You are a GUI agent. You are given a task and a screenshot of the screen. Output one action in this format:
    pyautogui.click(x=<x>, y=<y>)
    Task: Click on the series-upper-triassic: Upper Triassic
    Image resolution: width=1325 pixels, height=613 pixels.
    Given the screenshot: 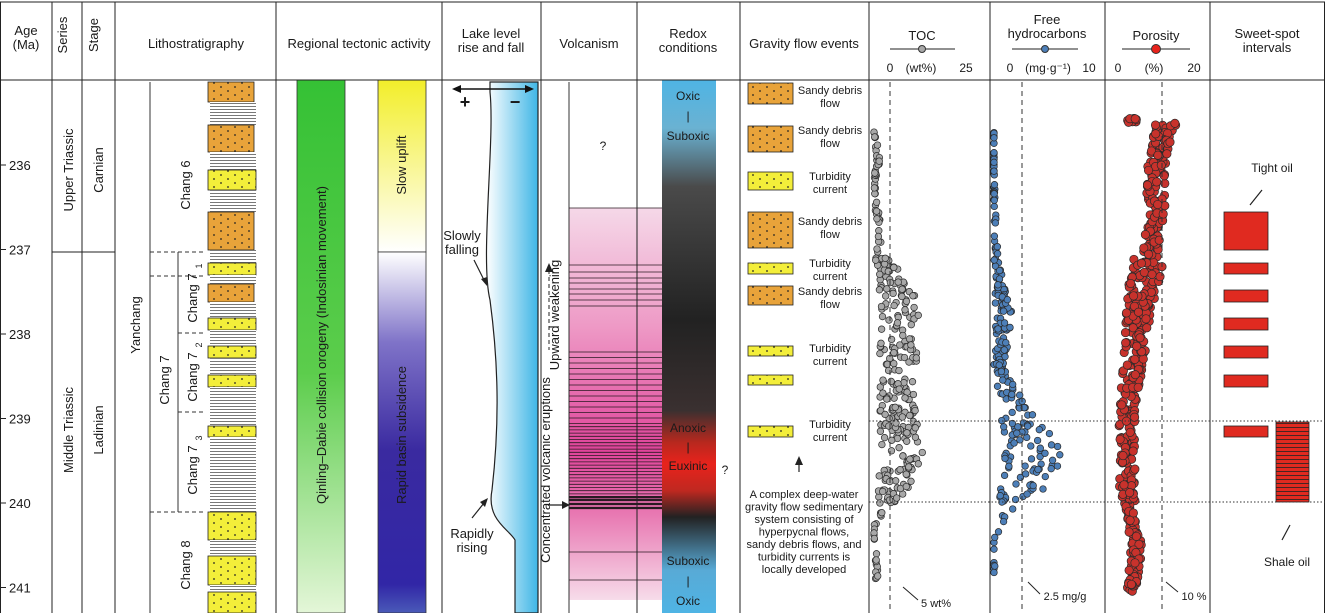 What is the action you would take?
    pyautogui.click(x=68, y=170)
    